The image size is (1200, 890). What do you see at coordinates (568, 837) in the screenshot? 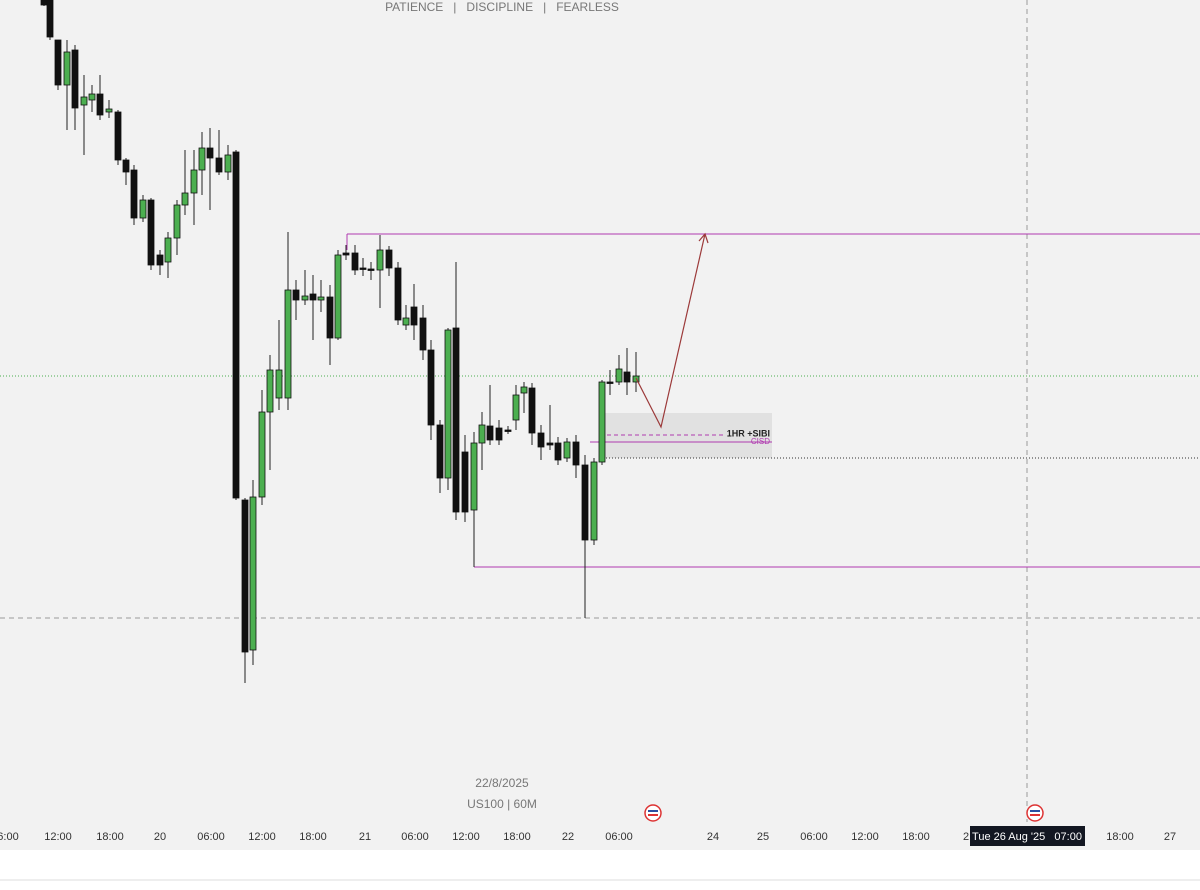
I see `time-axis-label: 22` at bounding box center [568, 837].